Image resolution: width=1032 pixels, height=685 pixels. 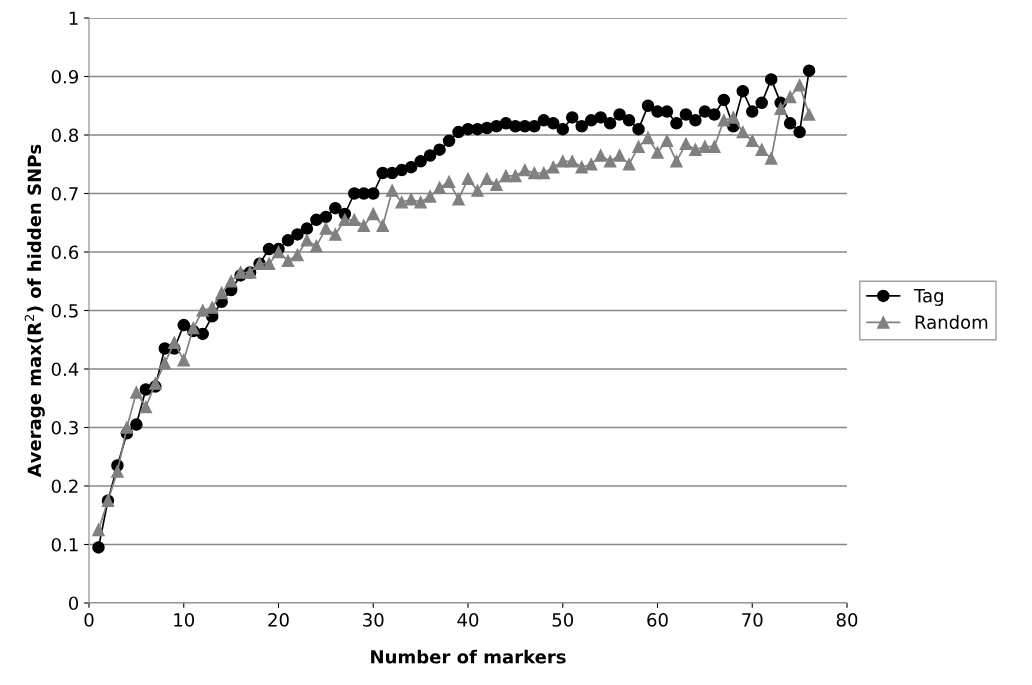 What do you see at coordinates (752, 620) in the screenshot?
I see `x-tick-label: 70` at bounding box center [752, 620].